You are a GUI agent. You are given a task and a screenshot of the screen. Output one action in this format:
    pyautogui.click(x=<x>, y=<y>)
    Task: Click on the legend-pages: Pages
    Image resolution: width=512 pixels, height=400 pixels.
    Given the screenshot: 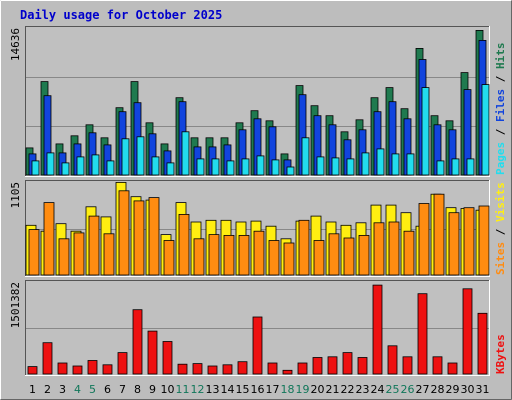 What is the action you would take?
    pyautogui.click(x=500, y=158)
    